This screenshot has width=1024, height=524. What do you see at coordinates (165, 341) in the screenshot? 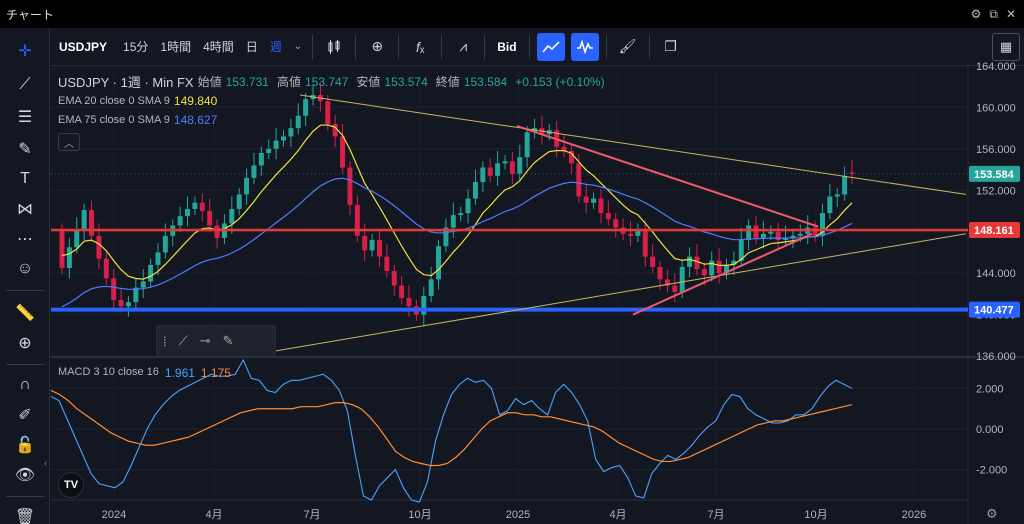
I see `drag-handle-icon: ⁞` at bounding box center [165, 341].